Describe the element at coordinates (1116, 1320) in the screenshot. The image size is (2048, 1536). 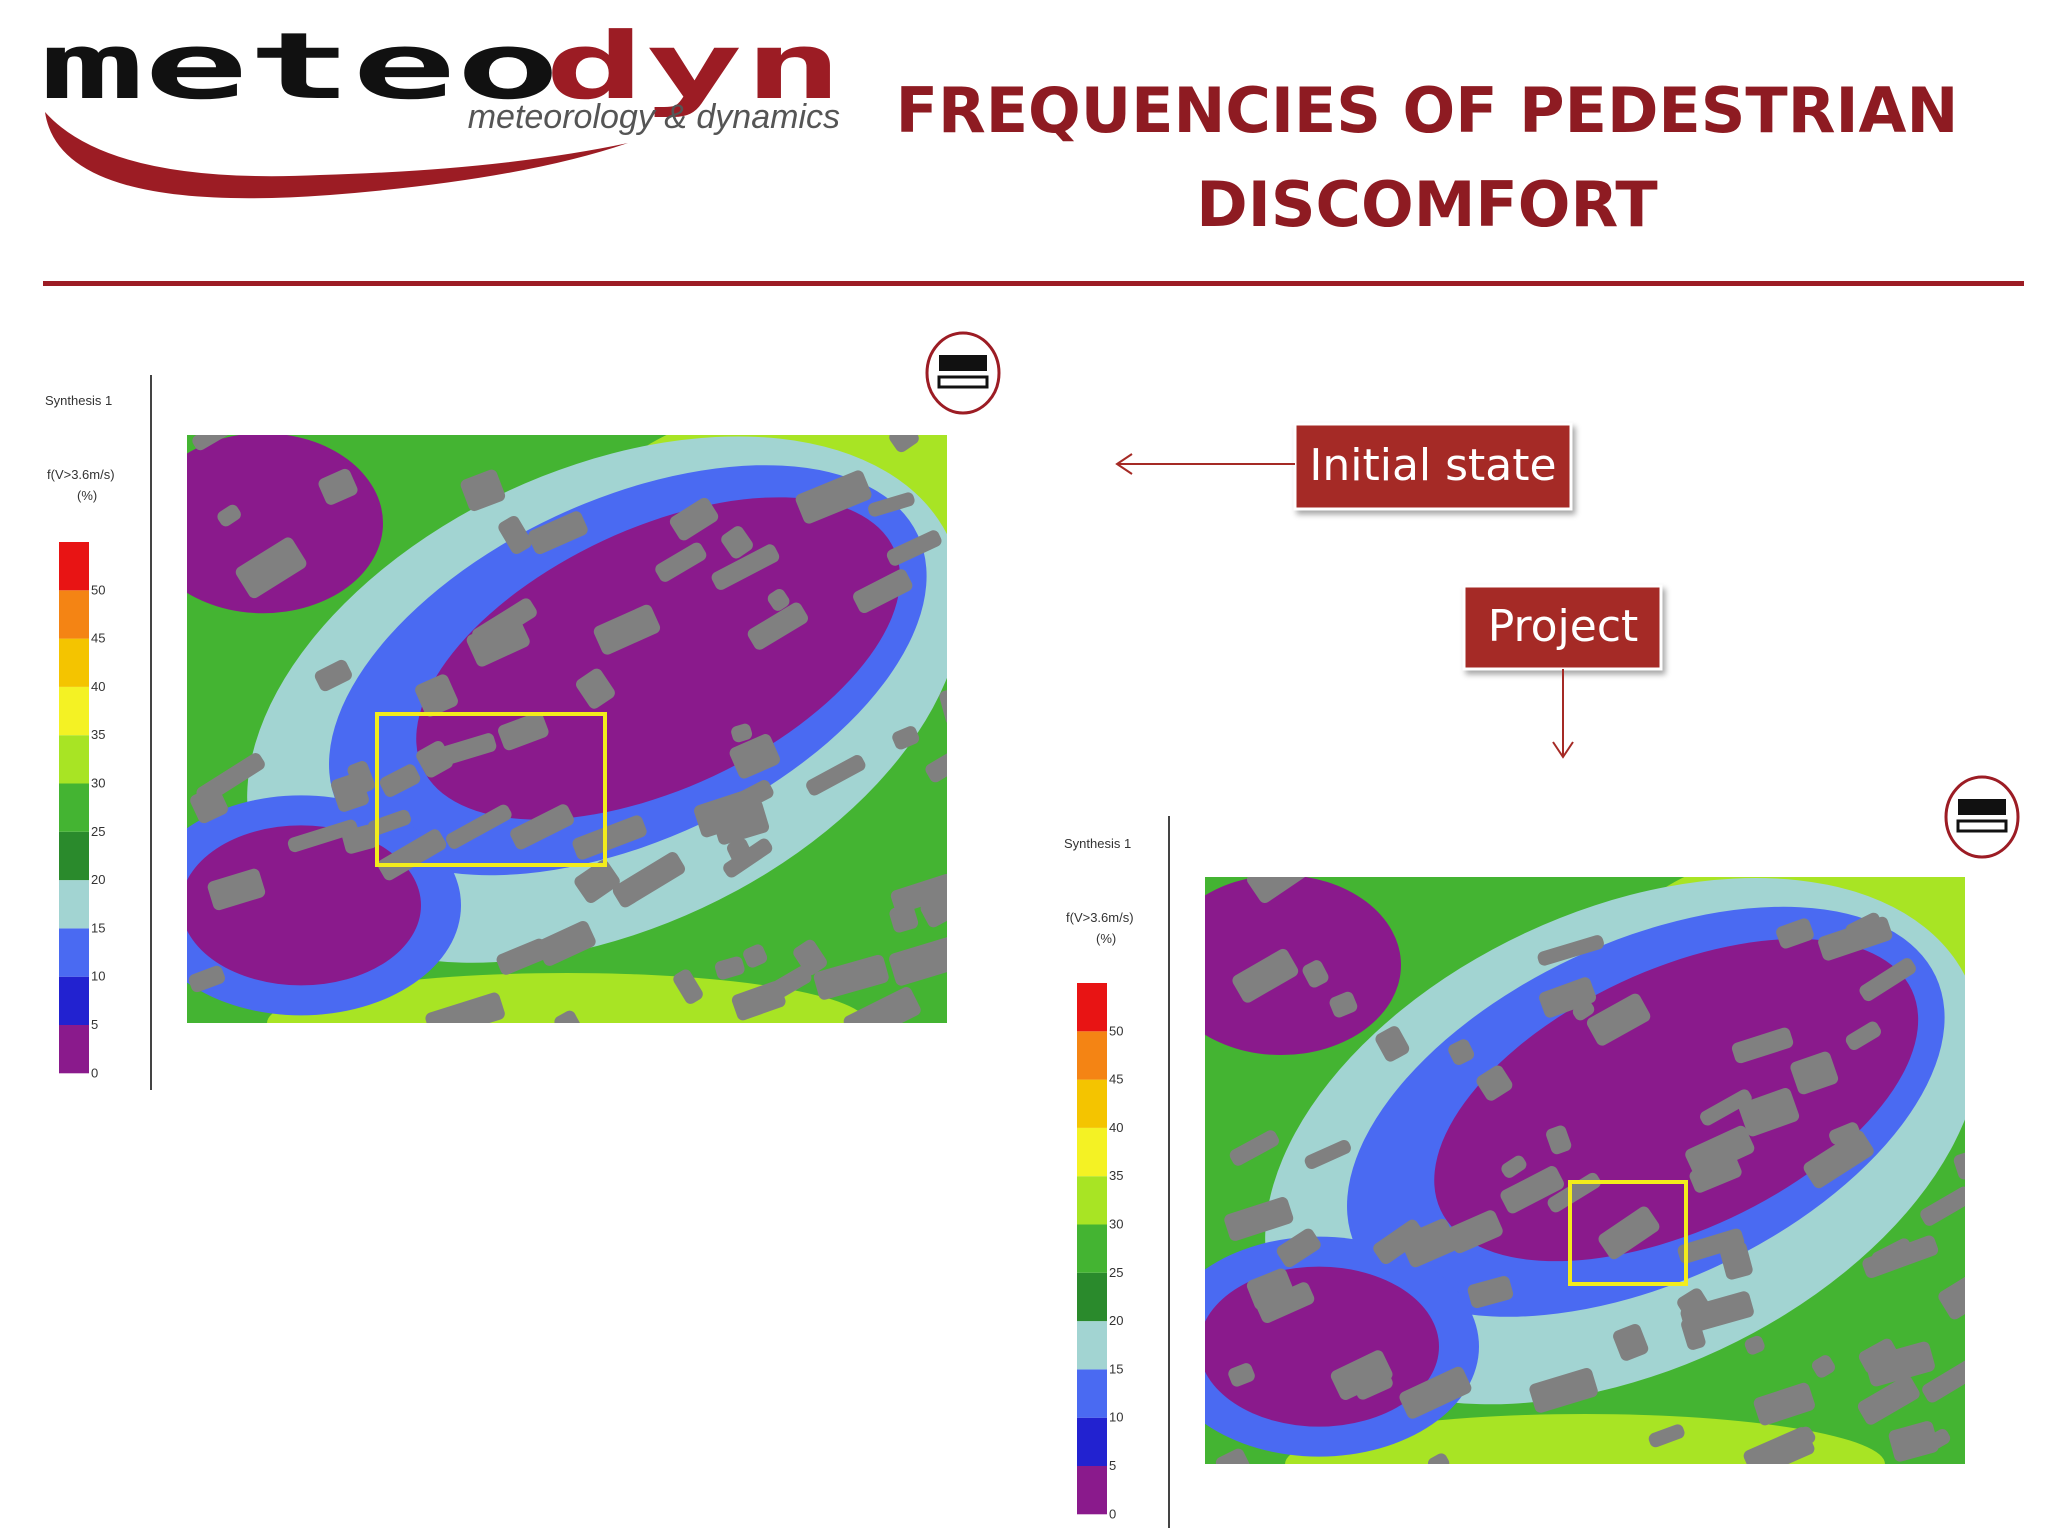
I see `legend-tick: 20` at that location.